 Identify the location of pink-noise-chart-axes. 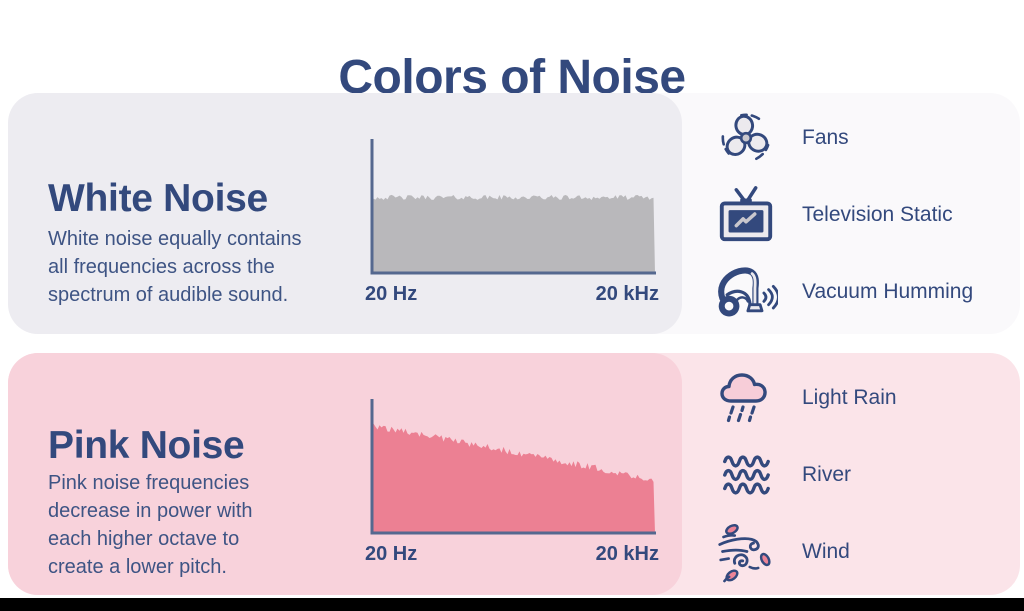
(513, 467).